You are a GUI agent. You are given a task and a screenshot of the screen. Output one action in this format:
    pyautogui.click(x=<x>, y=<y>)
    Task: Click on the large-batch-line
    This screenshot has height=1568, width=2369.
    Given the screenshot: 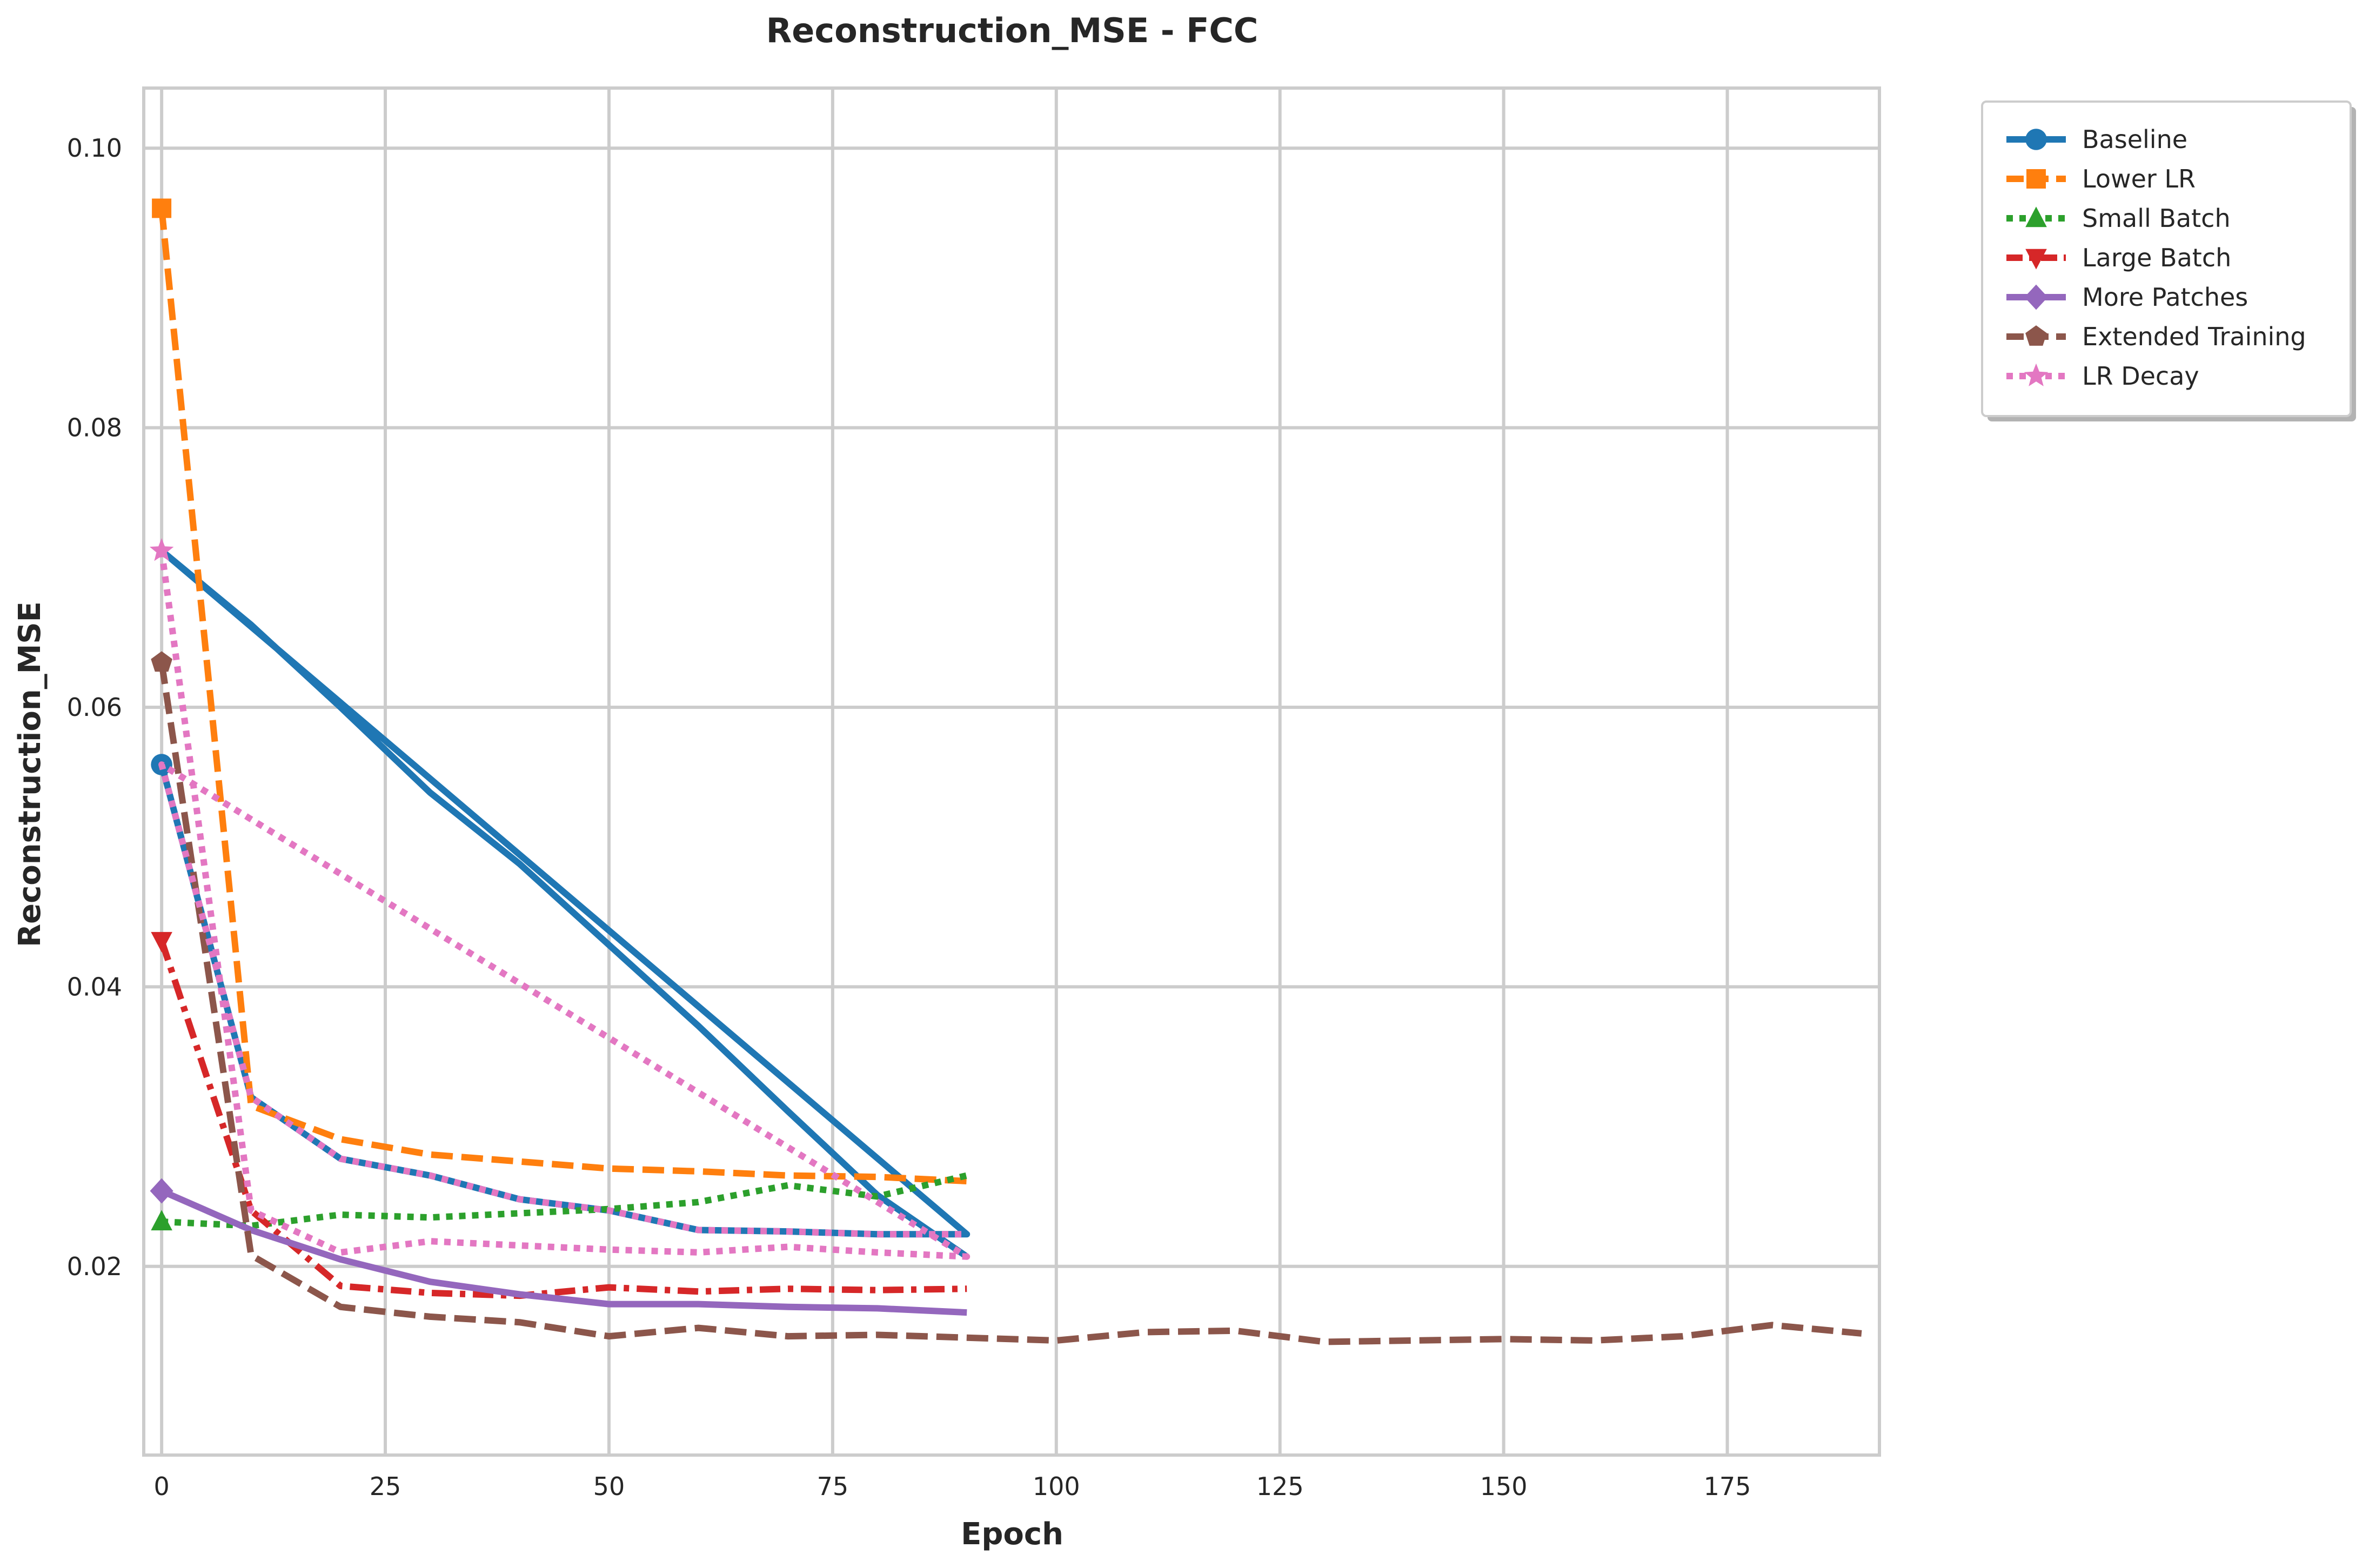 What is the action you would take?
    pyautogui.click(x=562, y=1119)
    